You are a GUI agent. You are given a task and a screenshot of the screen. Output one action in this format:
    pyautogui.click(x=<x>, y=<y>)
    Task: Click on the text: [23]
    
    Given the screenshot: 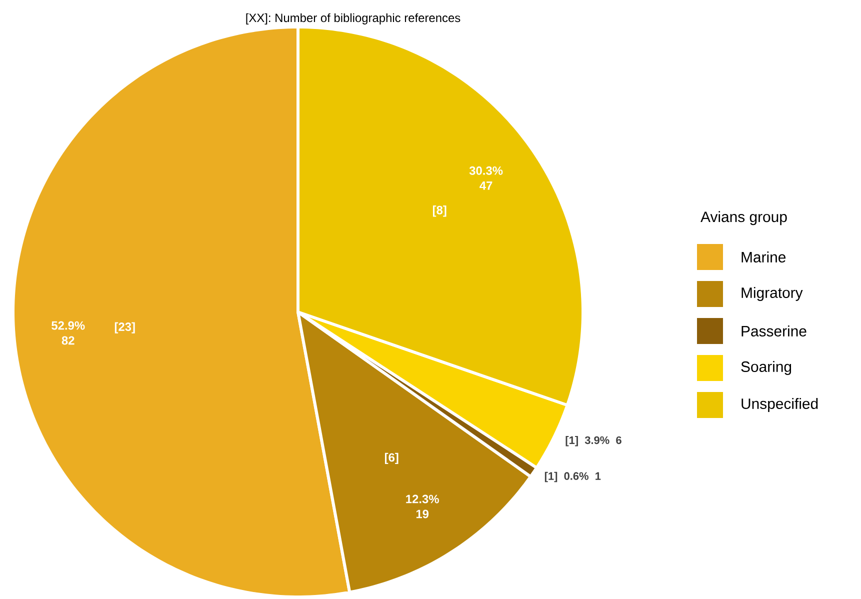 What is the action you would take?
    pyautogui.click(x=124, y=328)
    